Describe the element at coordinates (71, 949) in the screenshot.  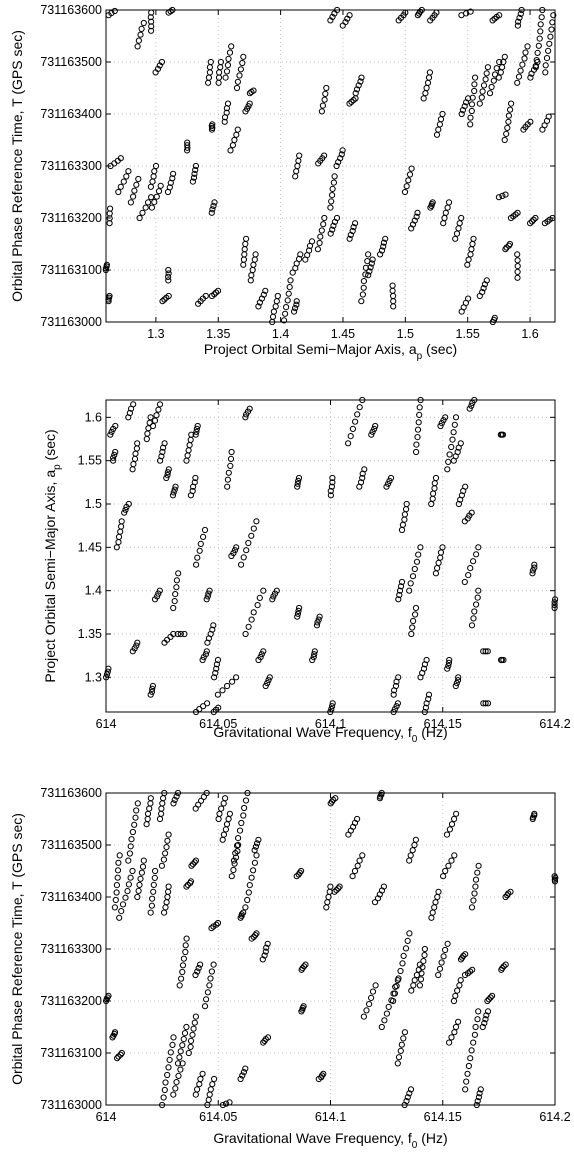
I see `y-tick-label: 731163300` at that location.